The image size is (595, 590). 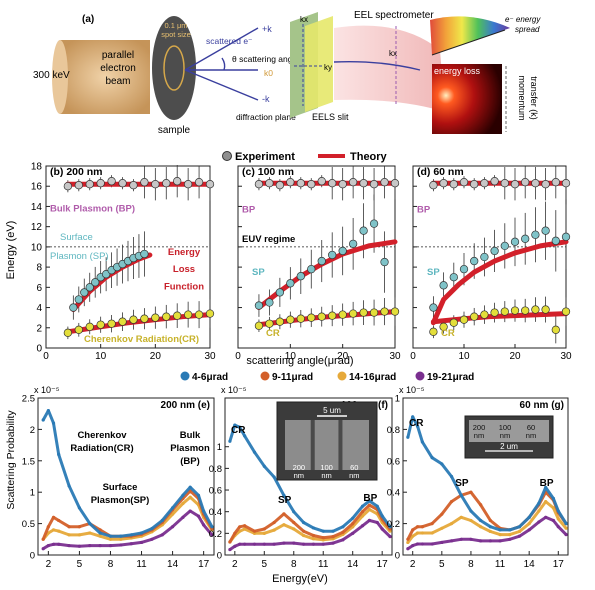 What do you see at coordinates (328, 67) in the screenshot?
I see `ky-label: ky` at bounding box center [328, 67].